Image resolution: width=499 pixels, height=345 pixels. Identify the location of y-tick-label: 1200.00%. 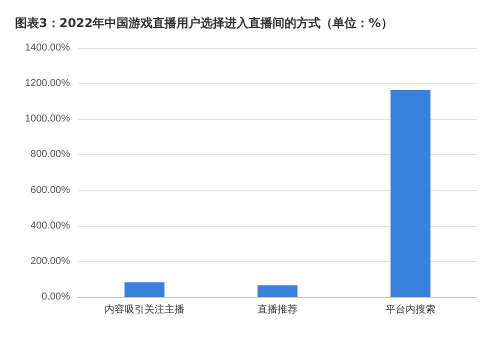
(47, 84).